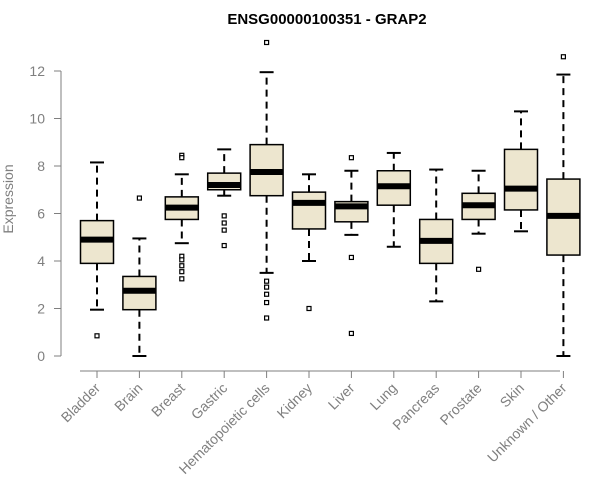  Describe the element at coordinates (182, 217) in the screenshot. I see `box-breast` at that location.